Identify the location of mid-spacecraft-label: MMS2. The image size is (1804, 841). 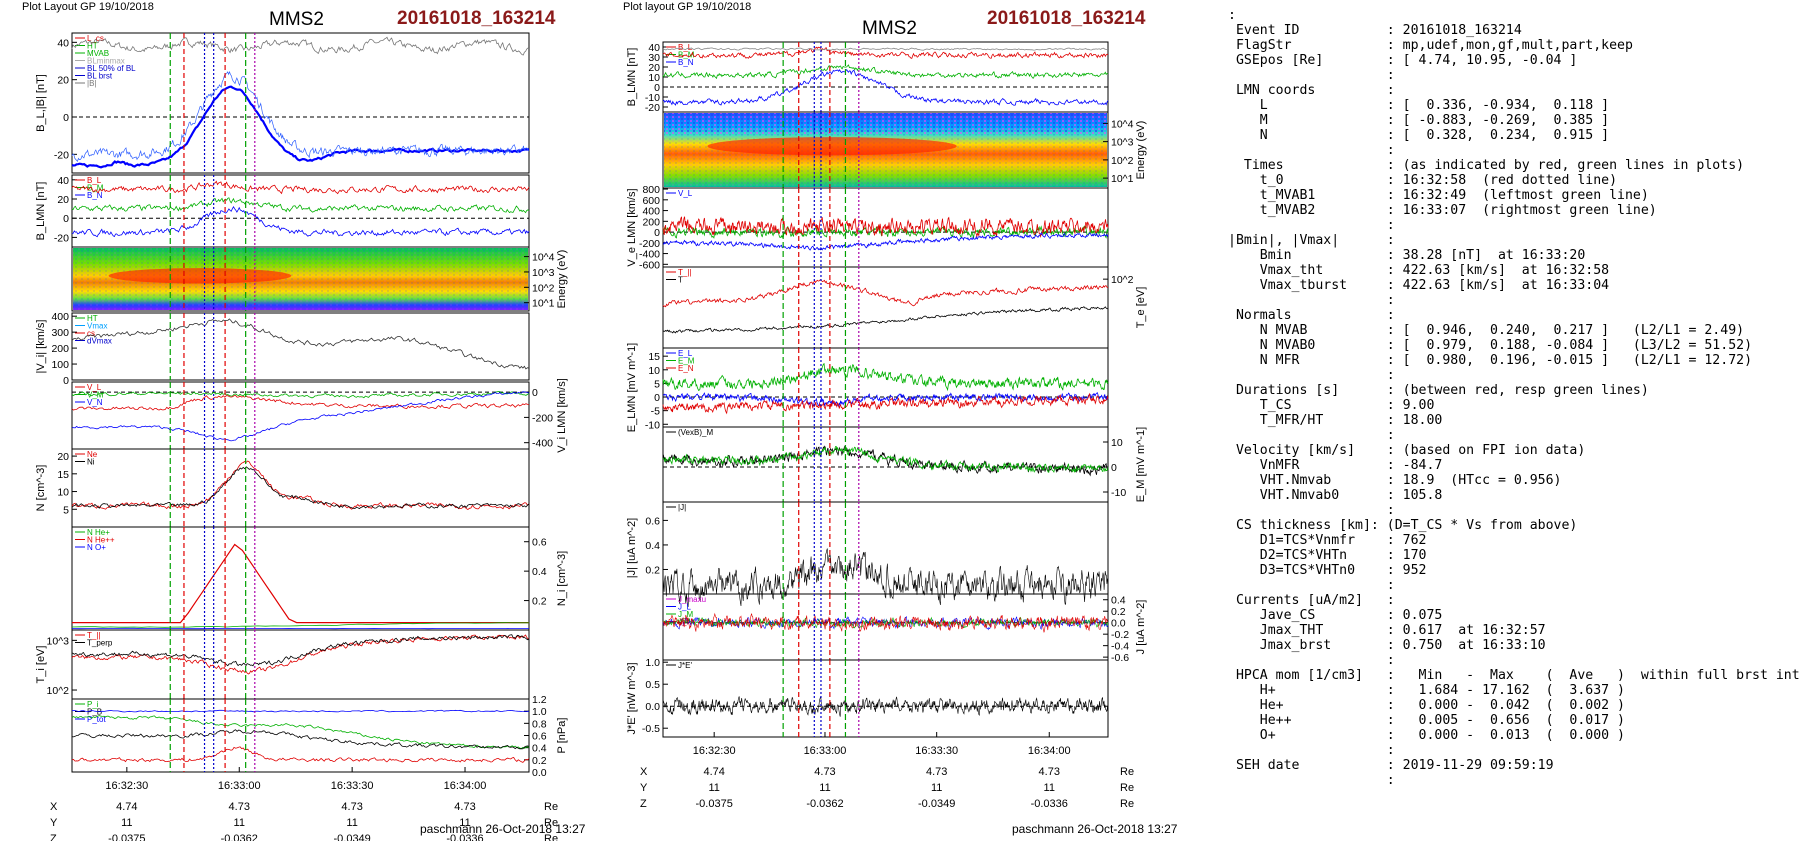
(889, 28).